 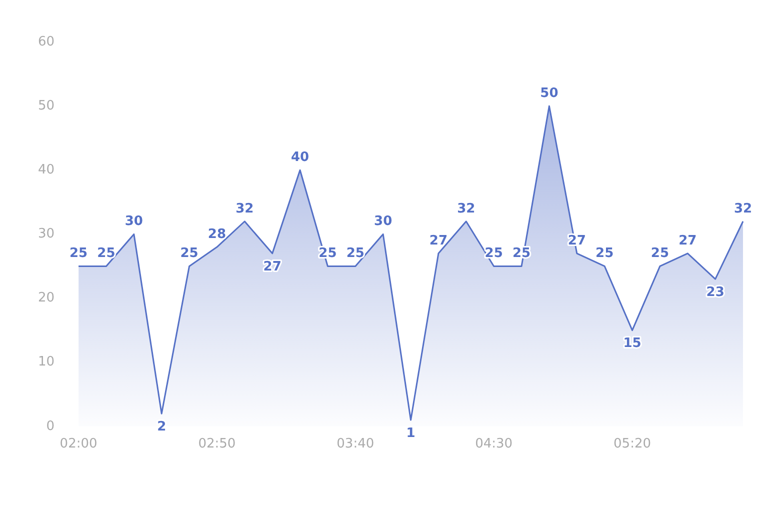 I want to click on y-tick-label: 50, so click(x=46, y=106).